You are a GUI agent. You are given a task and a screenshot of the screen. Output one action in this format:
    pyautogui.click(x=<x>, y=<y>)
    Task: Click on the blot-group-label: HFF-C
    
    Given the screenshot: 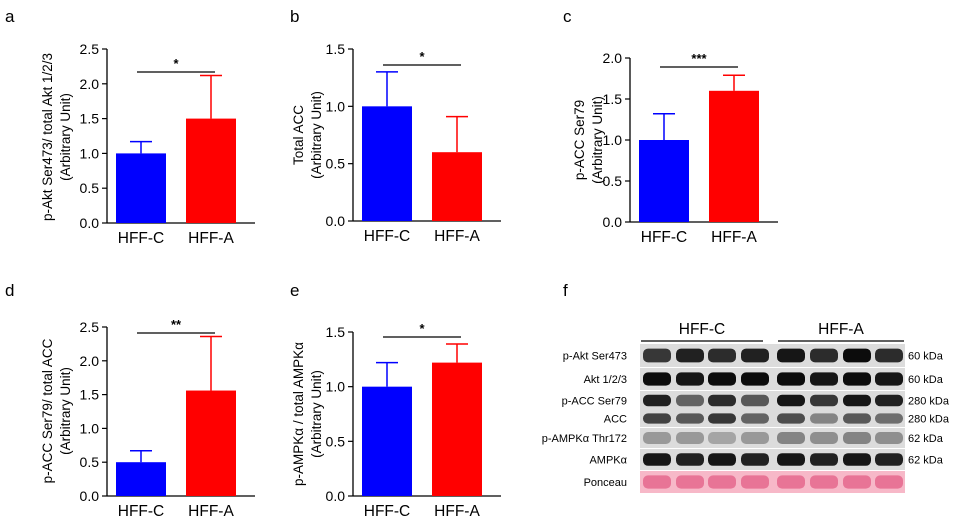 What is the action you would take?
    pyautogui.click(x=702, y=329)
    